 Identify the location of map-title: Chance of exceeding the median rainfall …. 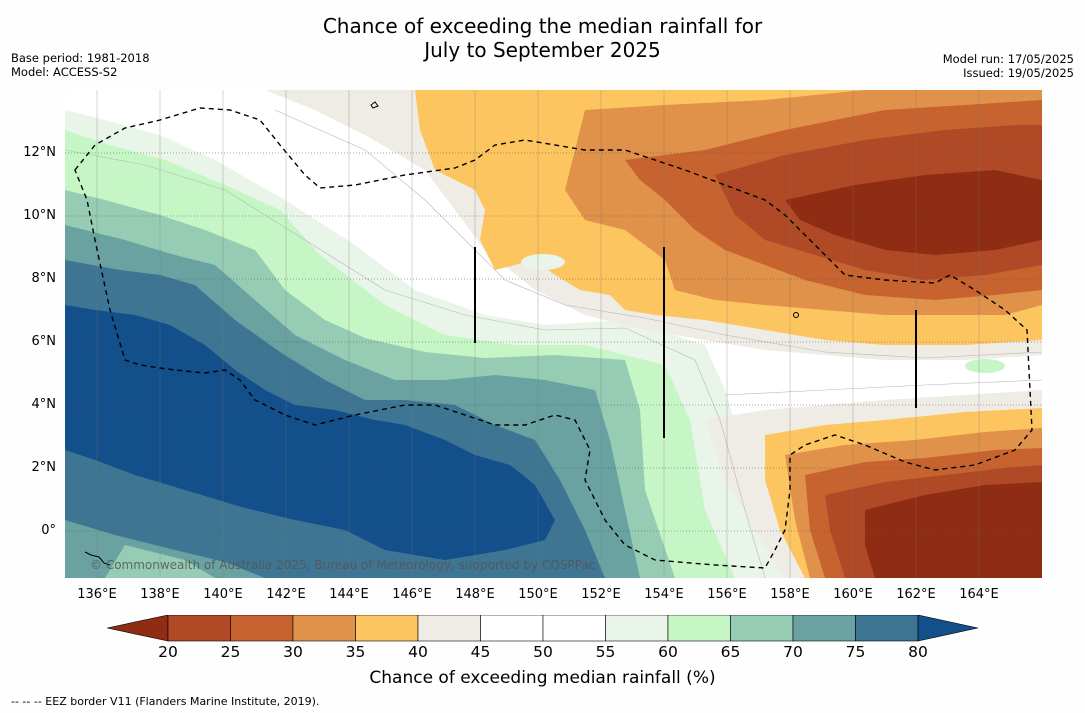
(542, 38).